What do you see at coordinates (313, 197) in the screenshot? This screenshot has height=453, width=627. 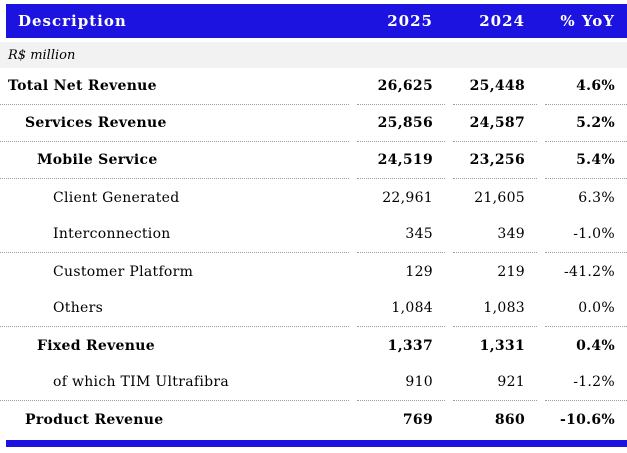 I see `table-row: Client Generated 22,961 21,605 6.3%` at bounding box center [313, 197].